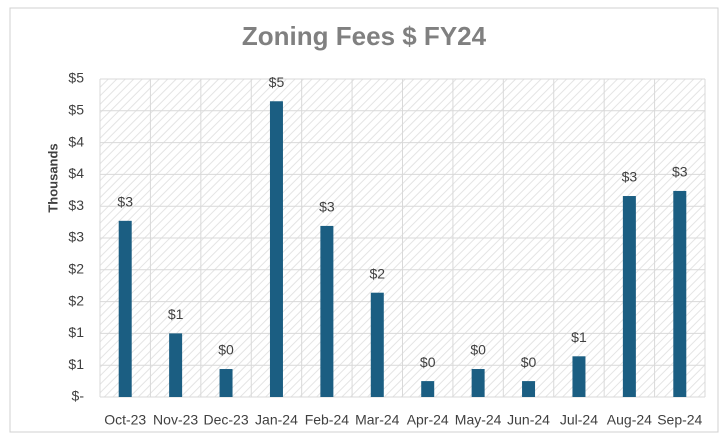  What do you see at coordinates (276, 420) in the screenshot?
I see `x-tick-label: Jan-24` at bounding box center [276, 420].